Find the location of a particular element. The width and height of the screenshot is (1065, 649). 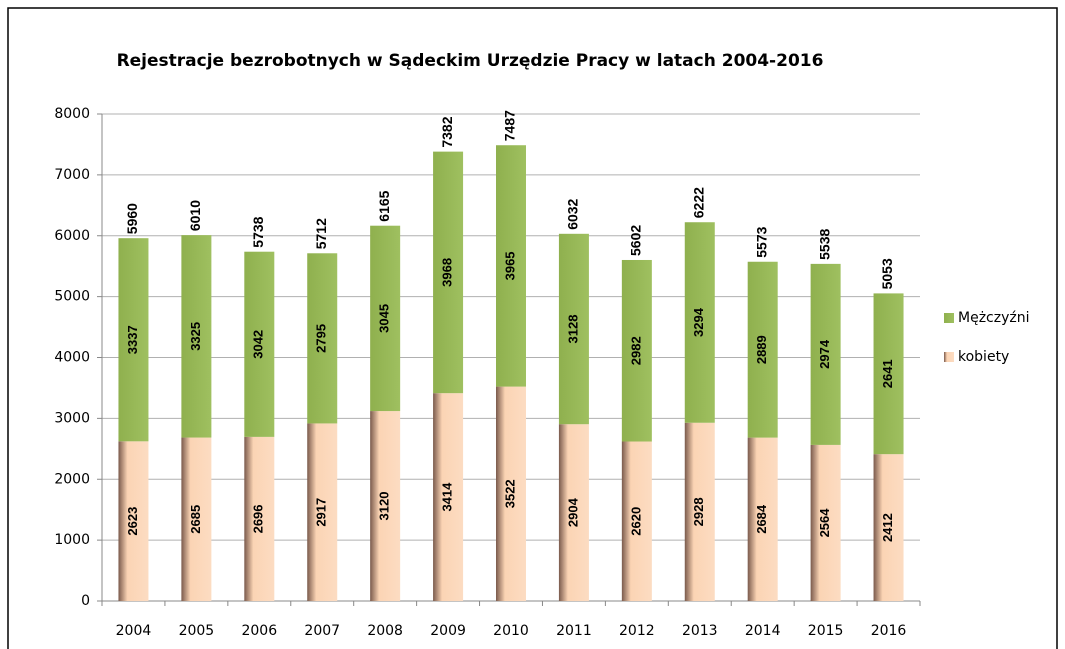

total-label: 7487 is located at coordinates (510, 125).